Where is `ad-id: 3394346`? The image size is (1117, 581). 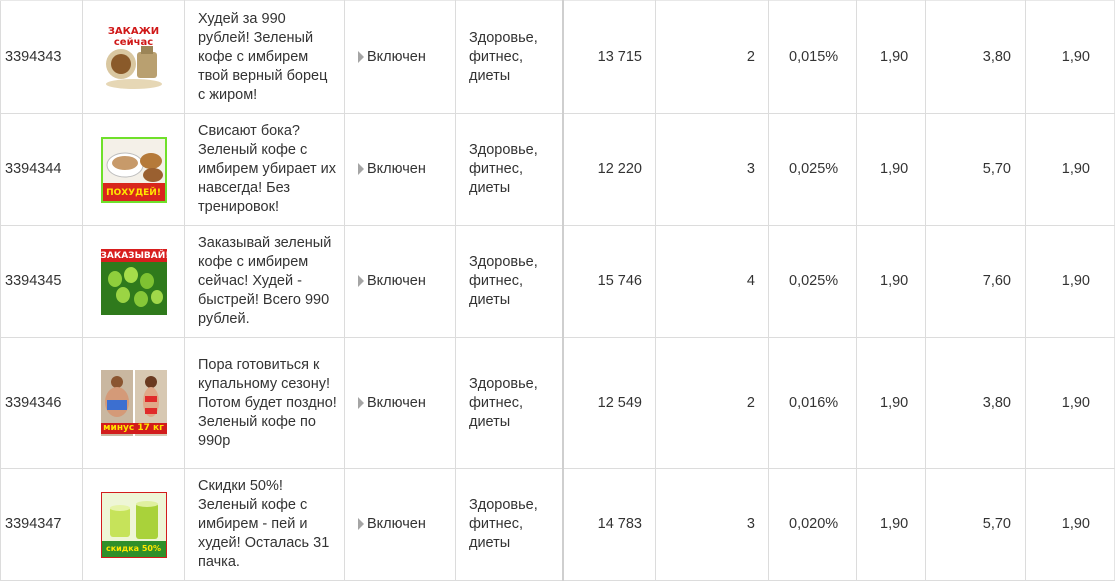 ad-id: 3394346 is located at coordinates (41, 403).